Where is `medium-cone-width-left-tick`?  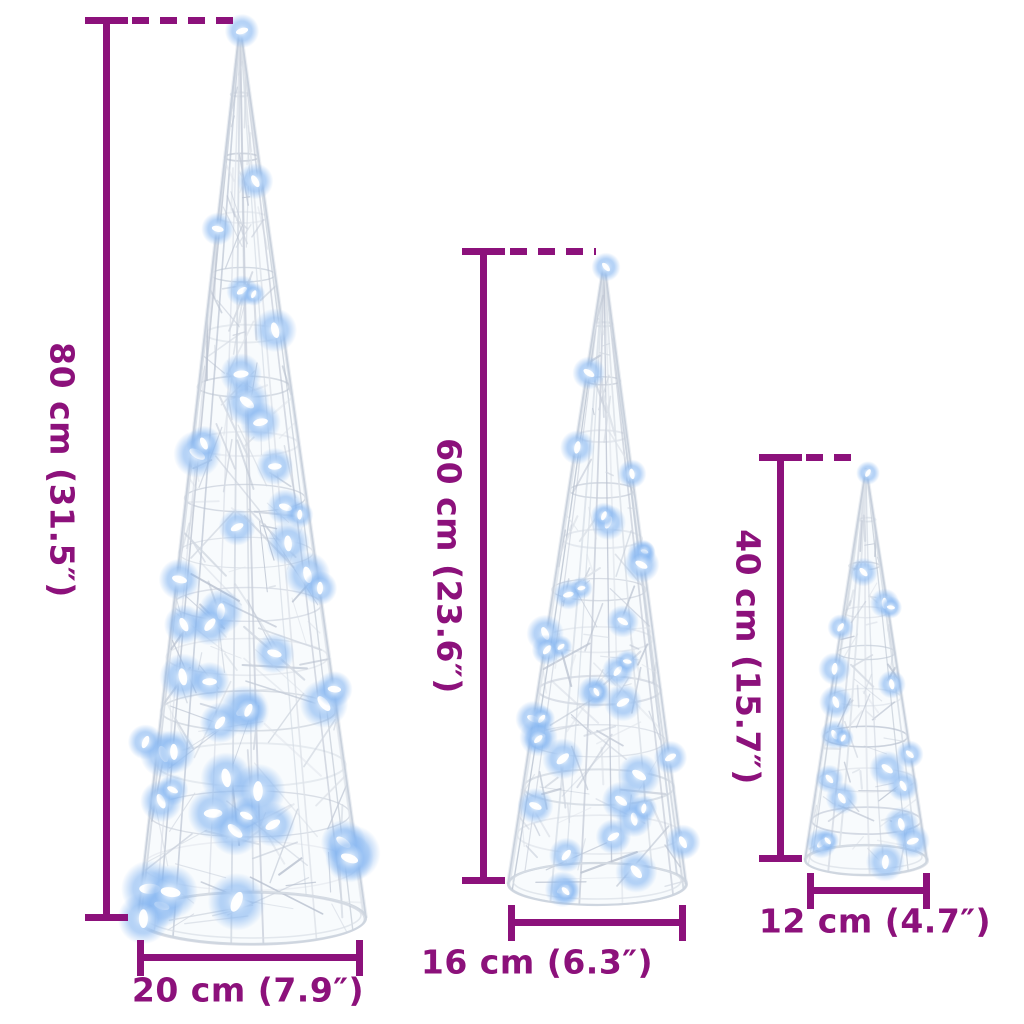
medium-cone-width-left-tick is located at coordinates (511, 923).